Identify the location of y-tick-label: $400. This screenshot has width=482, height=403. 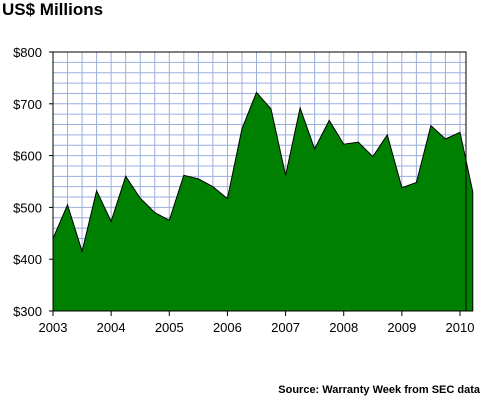
(27, 259).